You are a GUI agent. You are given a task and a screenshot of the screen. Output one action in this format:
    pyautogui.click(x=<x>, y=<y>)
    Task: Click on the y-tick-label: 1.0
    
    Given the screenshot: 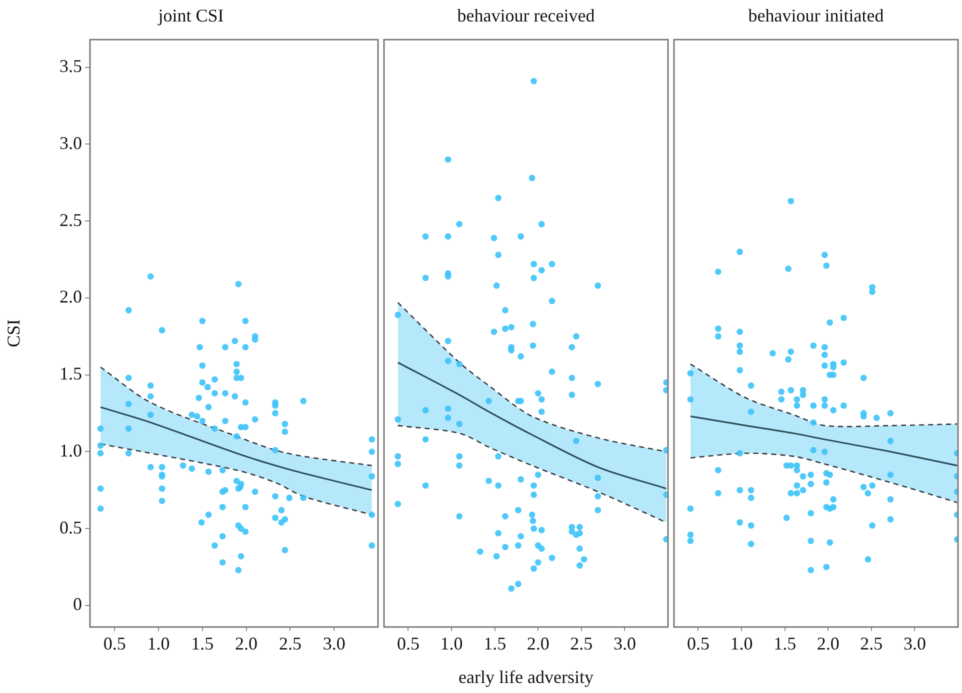 What is the action you would take?
    pyautogui.click(x=71, y=450)
    